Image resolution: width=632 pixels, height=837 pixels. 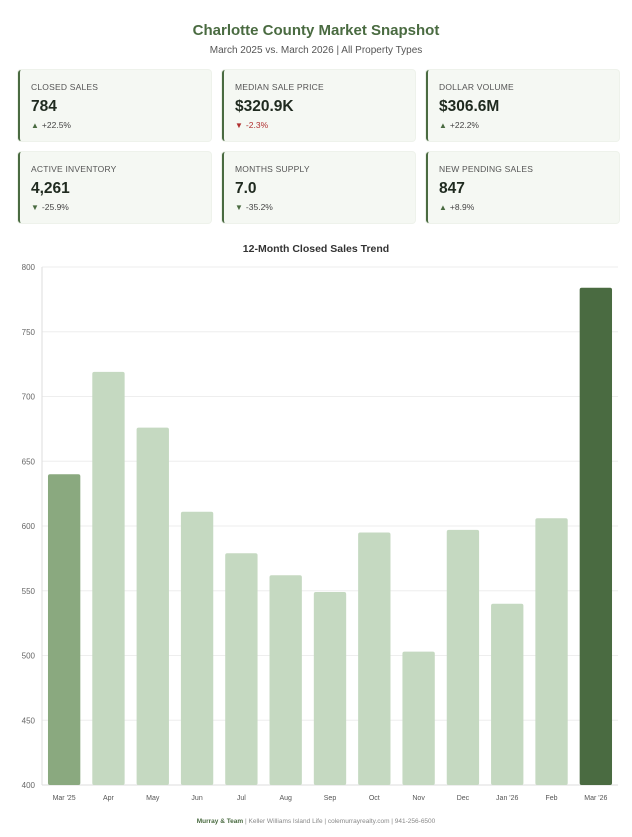 I want to click on stat-card-value: $320.9K, so click(x=264, y=106).